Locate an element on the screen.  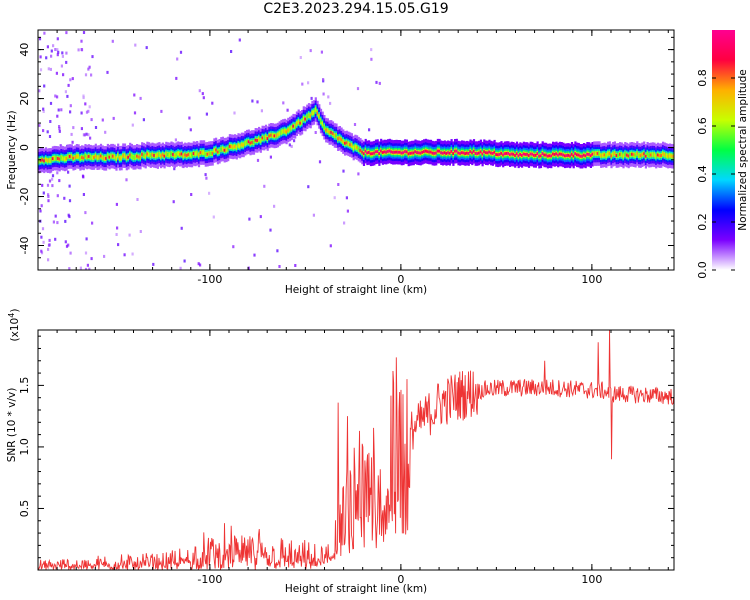
y-tick-label: 0 is located at coordinates (24, 147).